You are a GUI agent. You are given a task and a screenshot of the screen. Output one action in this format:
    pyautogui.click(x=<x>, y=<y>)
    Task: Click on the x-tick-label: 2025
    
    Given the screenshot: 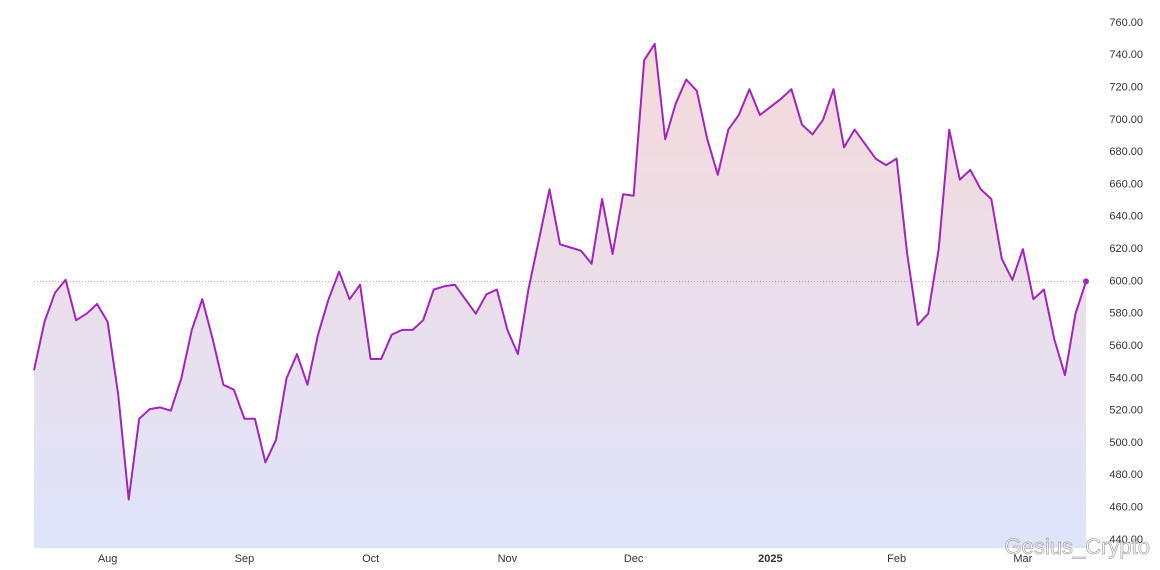 What is the action you would take?
    pyautogui.click(x=770, y=559)
    